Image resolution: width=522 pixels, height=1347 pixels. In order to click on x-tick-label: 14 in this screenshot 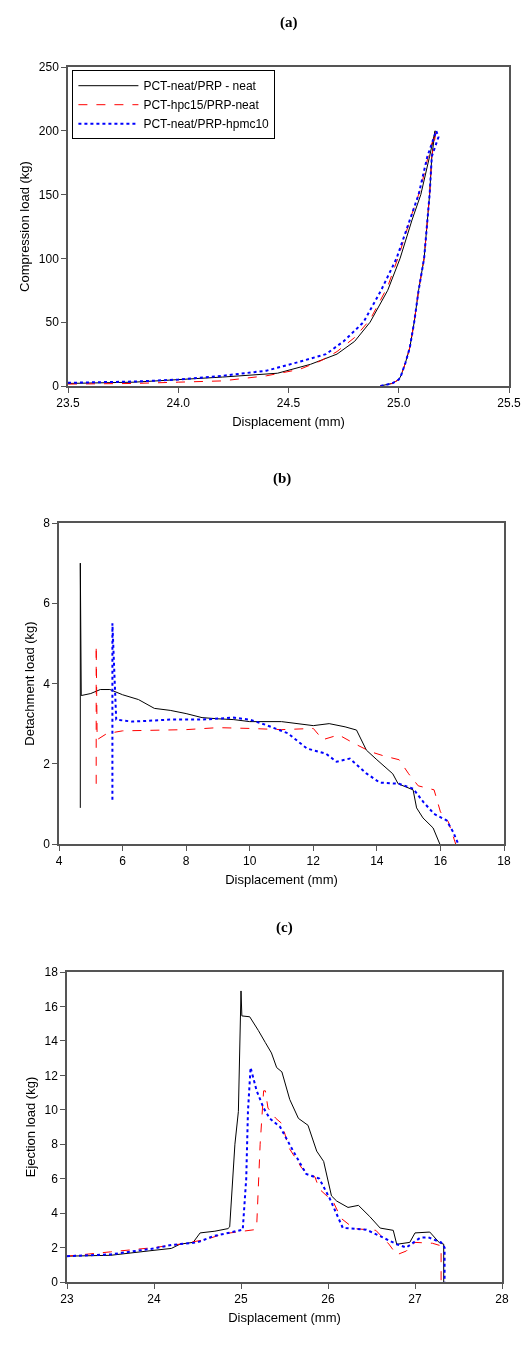, I will do `click(377, 861)`.